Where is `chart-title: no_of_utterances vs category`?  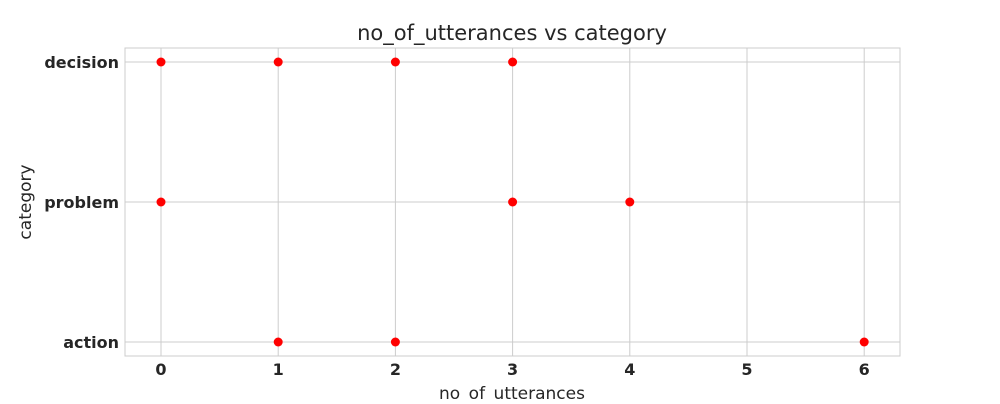 chart-title: no_of_utterances vs category is located at coordinates (512, 33).